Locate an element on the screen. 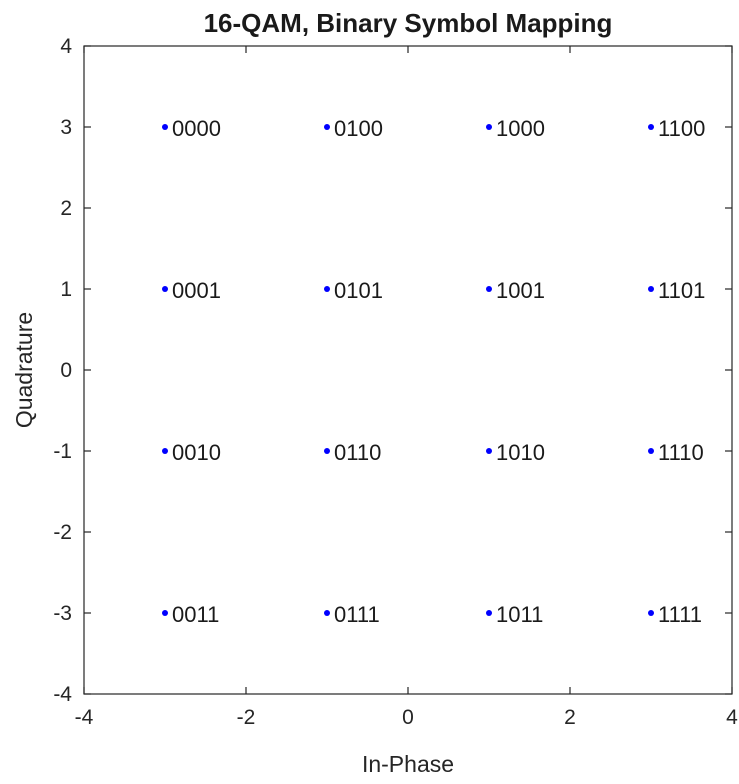 Image resolution: width=739 pixels, height=784 pixels. x-axis-label: In-Phase is located at coordinates (408, 764).